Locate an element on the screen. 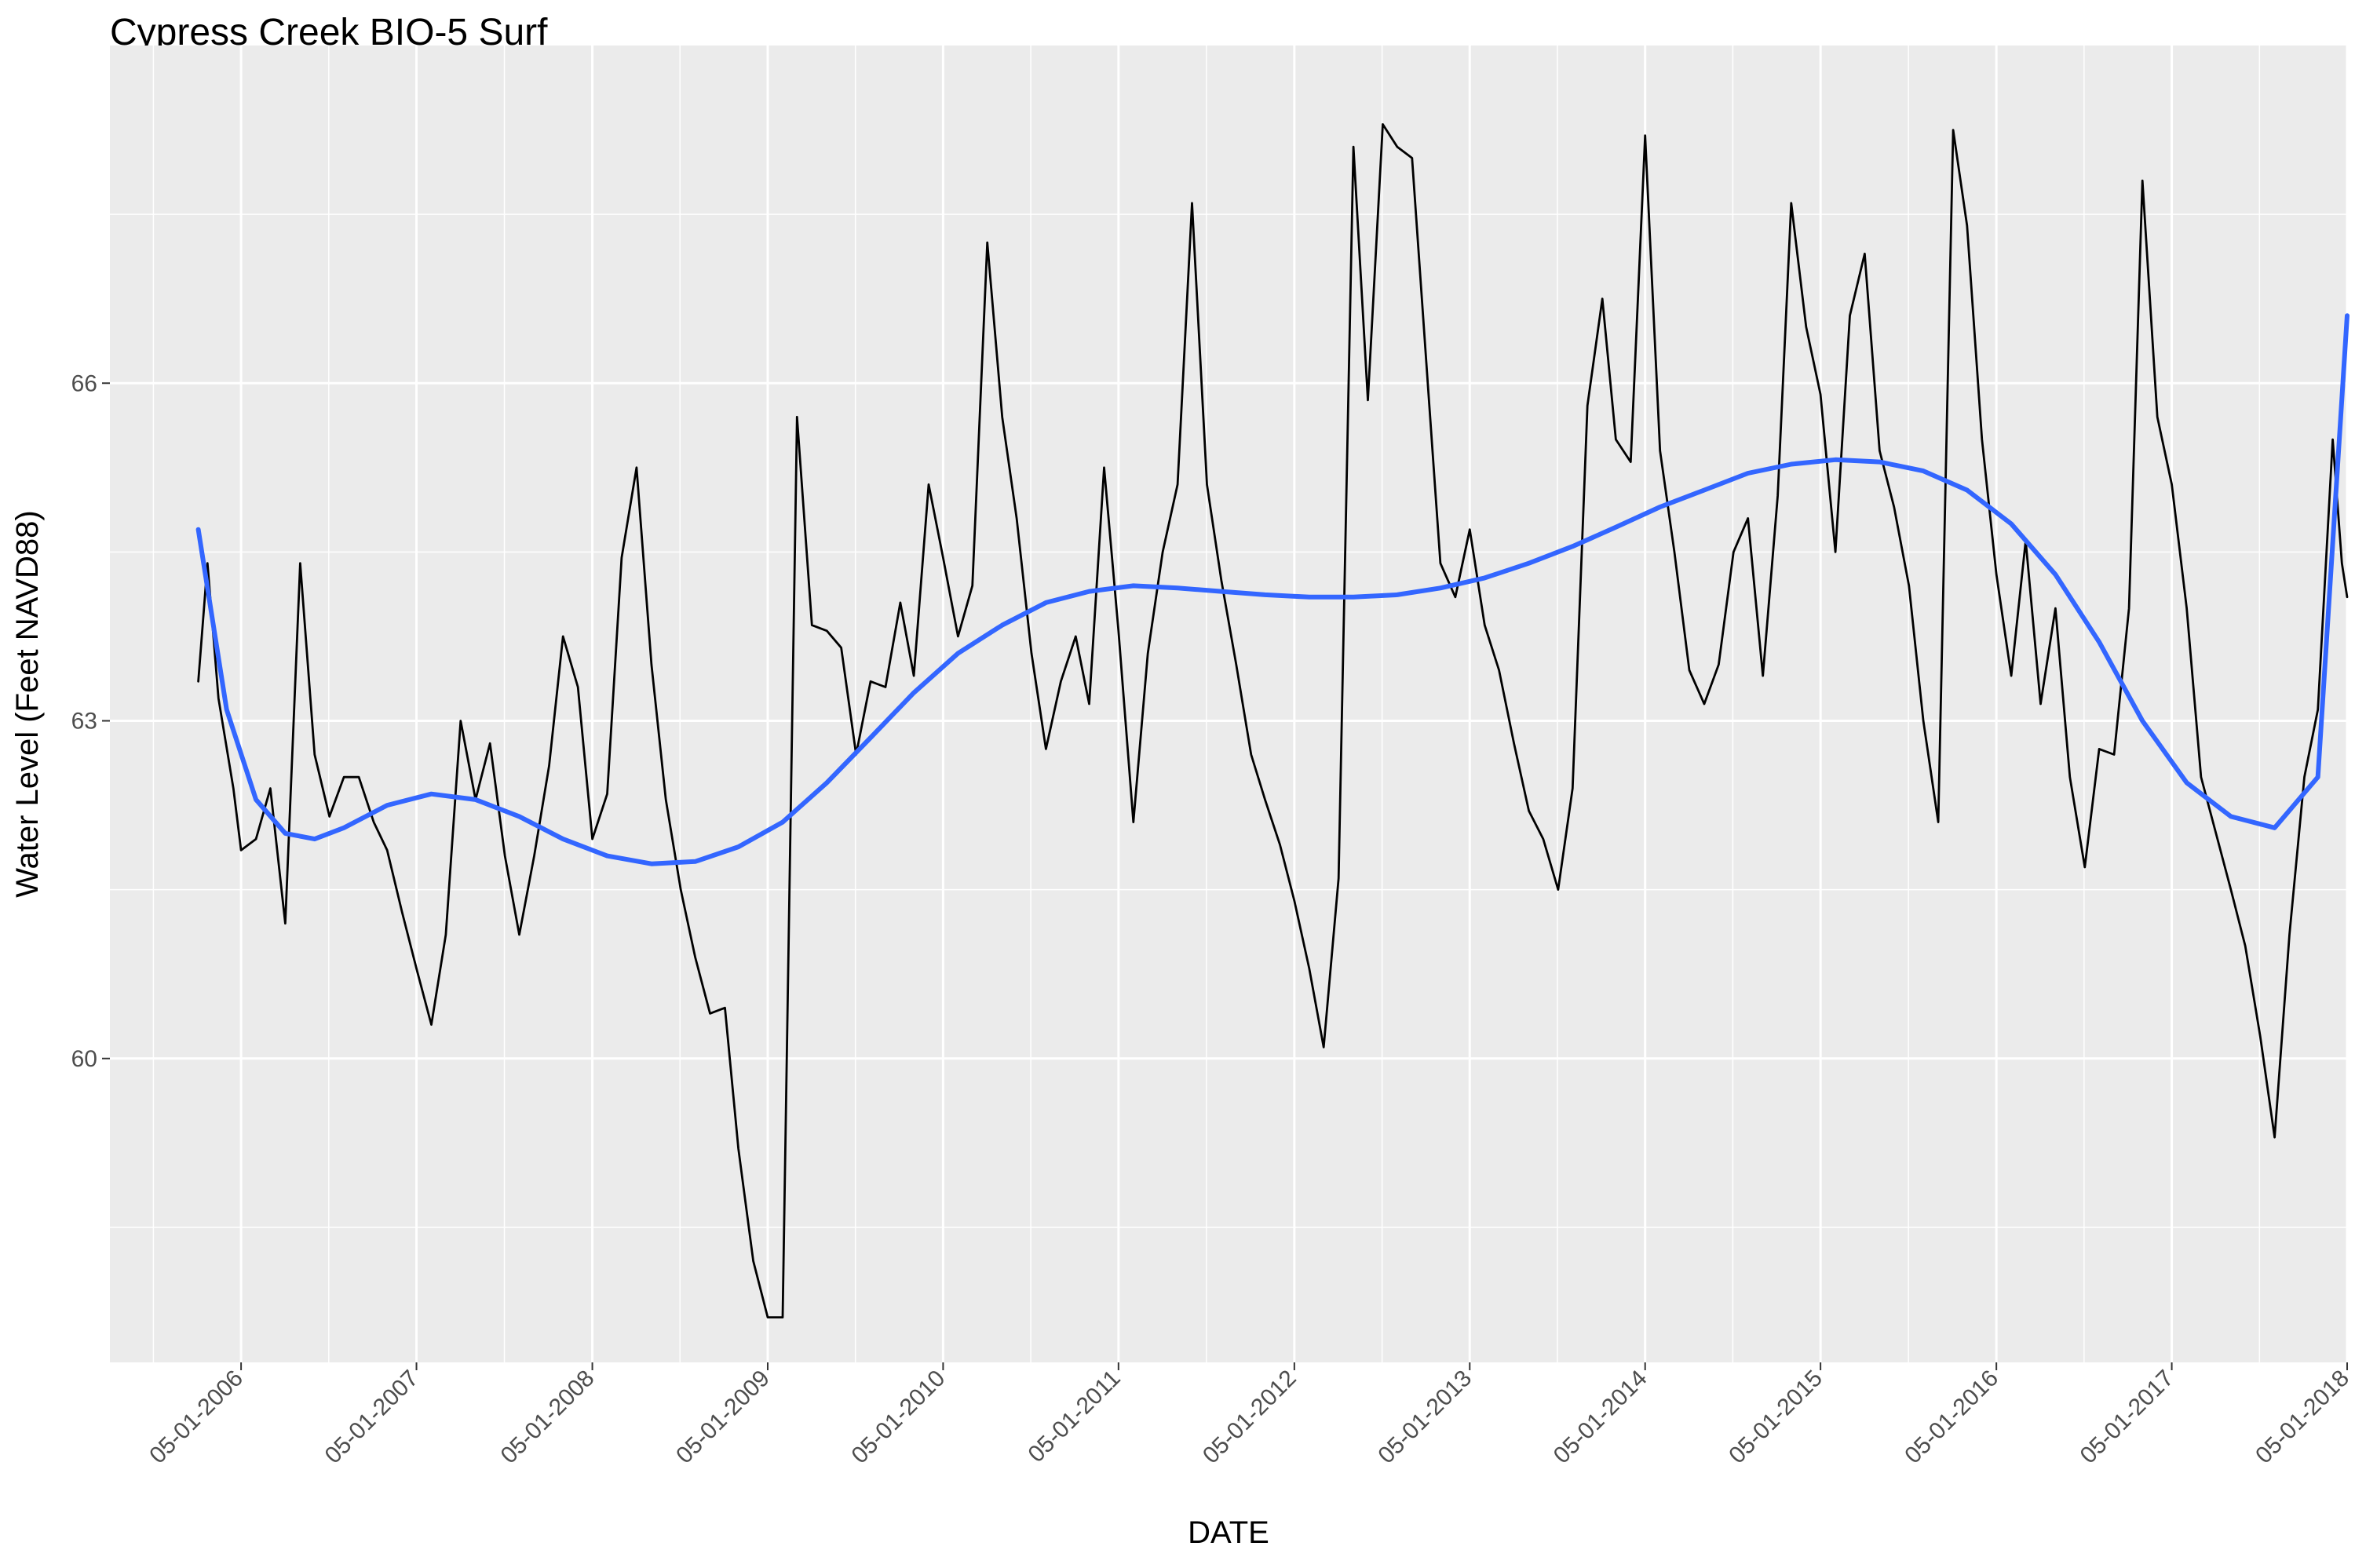  x-tick-label: 05-01-2015 is located at coordinates (1775, 1417).